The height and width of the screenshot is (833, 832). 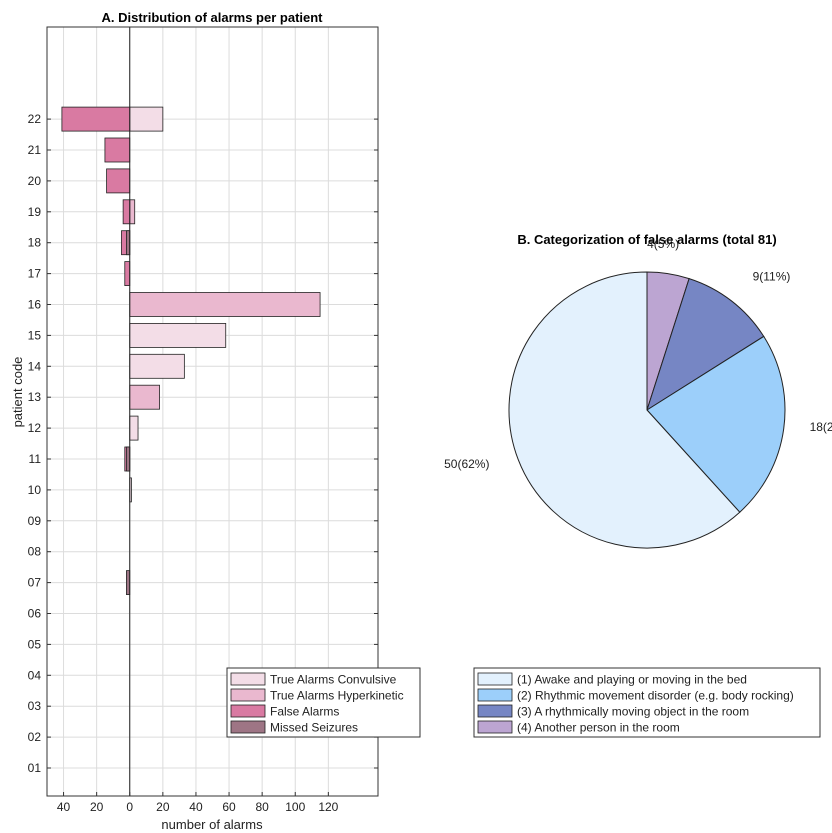 What do you see at coordinates (35, 644) in the screenshot?
I see `chart-a-ytick-label: 05` at bounding box center [35, 644].